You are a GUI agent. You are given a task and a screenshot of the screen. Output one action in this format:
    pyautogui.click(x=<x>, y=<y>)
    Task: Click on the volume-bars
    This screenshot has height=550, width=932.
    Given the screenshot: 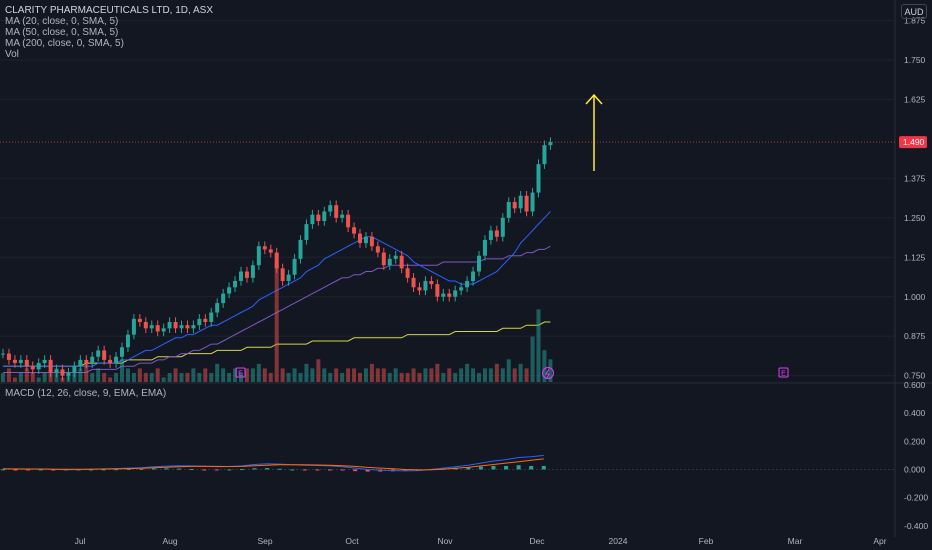 What is the action you would take?
    pyautogui.click(x=277, y=323)
    